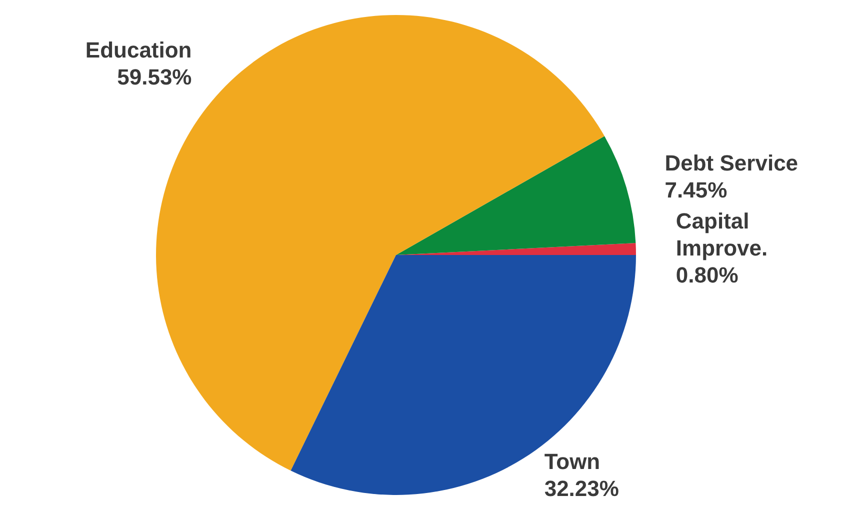 The width and height of the screenshot is (853, 506). I want to click on pie-slice, so click(516, 195).